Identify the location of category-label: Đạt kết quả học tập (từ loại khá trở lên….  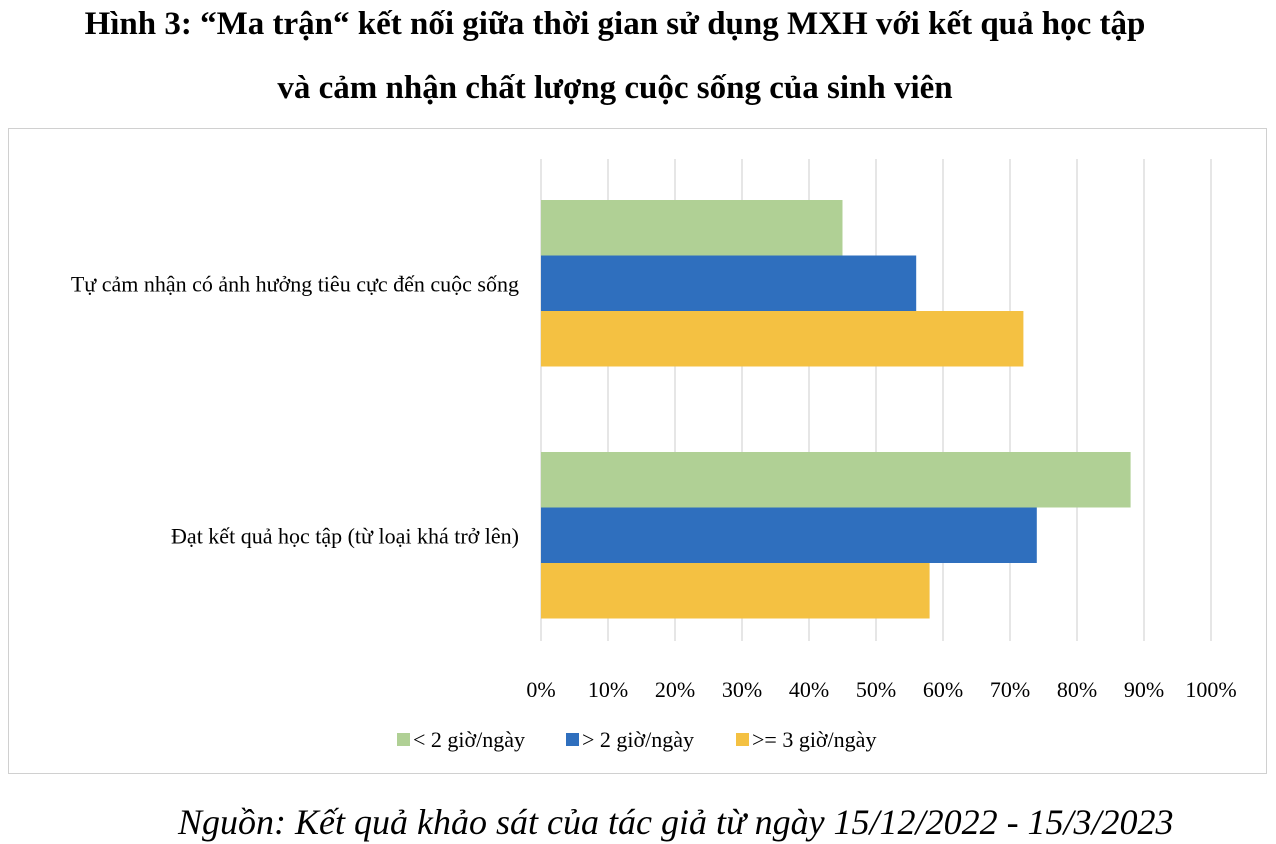
(345, 535).